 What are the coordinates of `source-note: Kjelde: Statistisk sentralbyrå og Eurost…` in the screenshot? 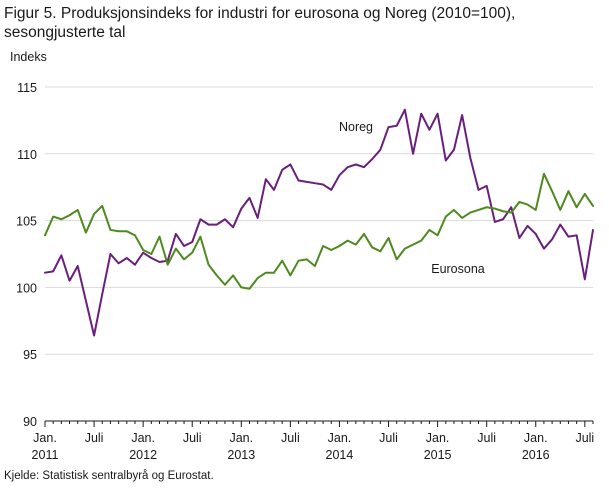 It's located at (109, 476).